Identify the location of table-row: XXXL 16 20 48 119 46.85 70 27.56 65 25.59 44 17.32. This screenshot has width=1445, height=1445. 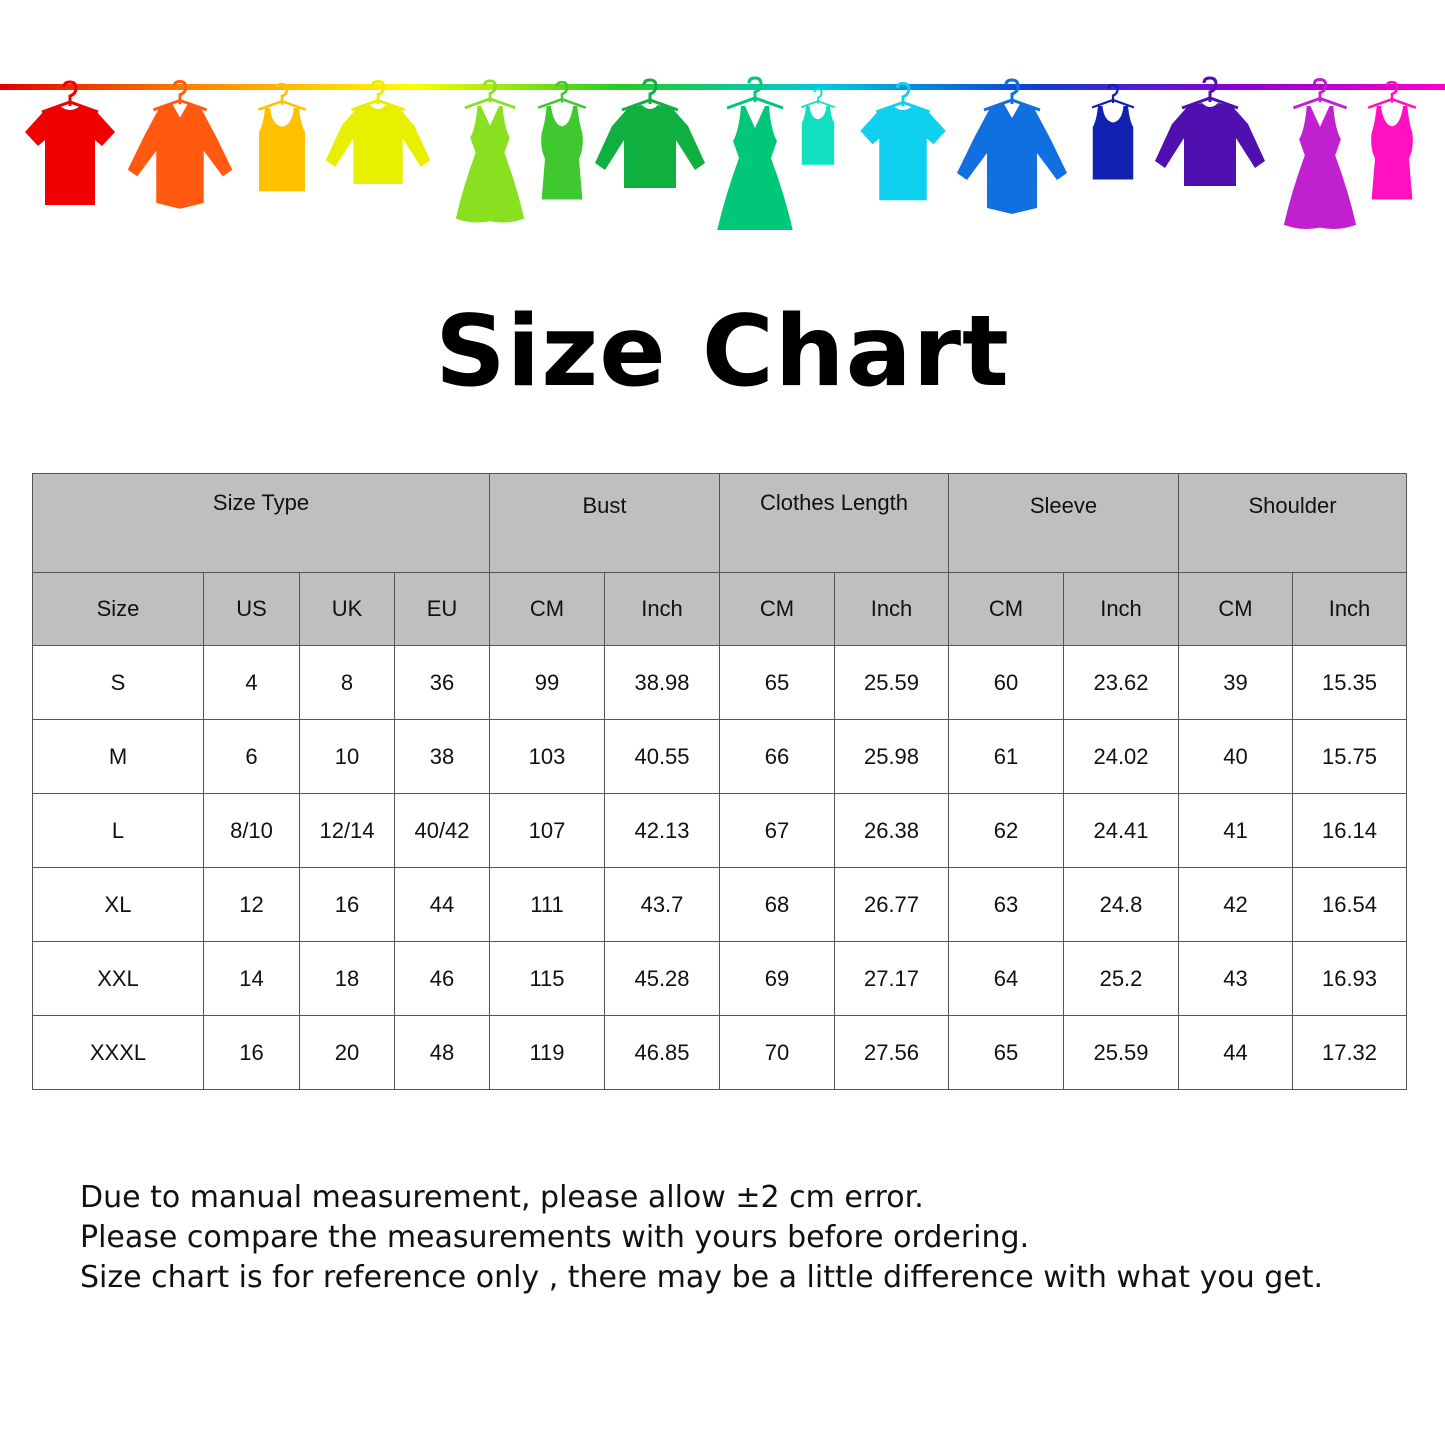
(719, 1052).